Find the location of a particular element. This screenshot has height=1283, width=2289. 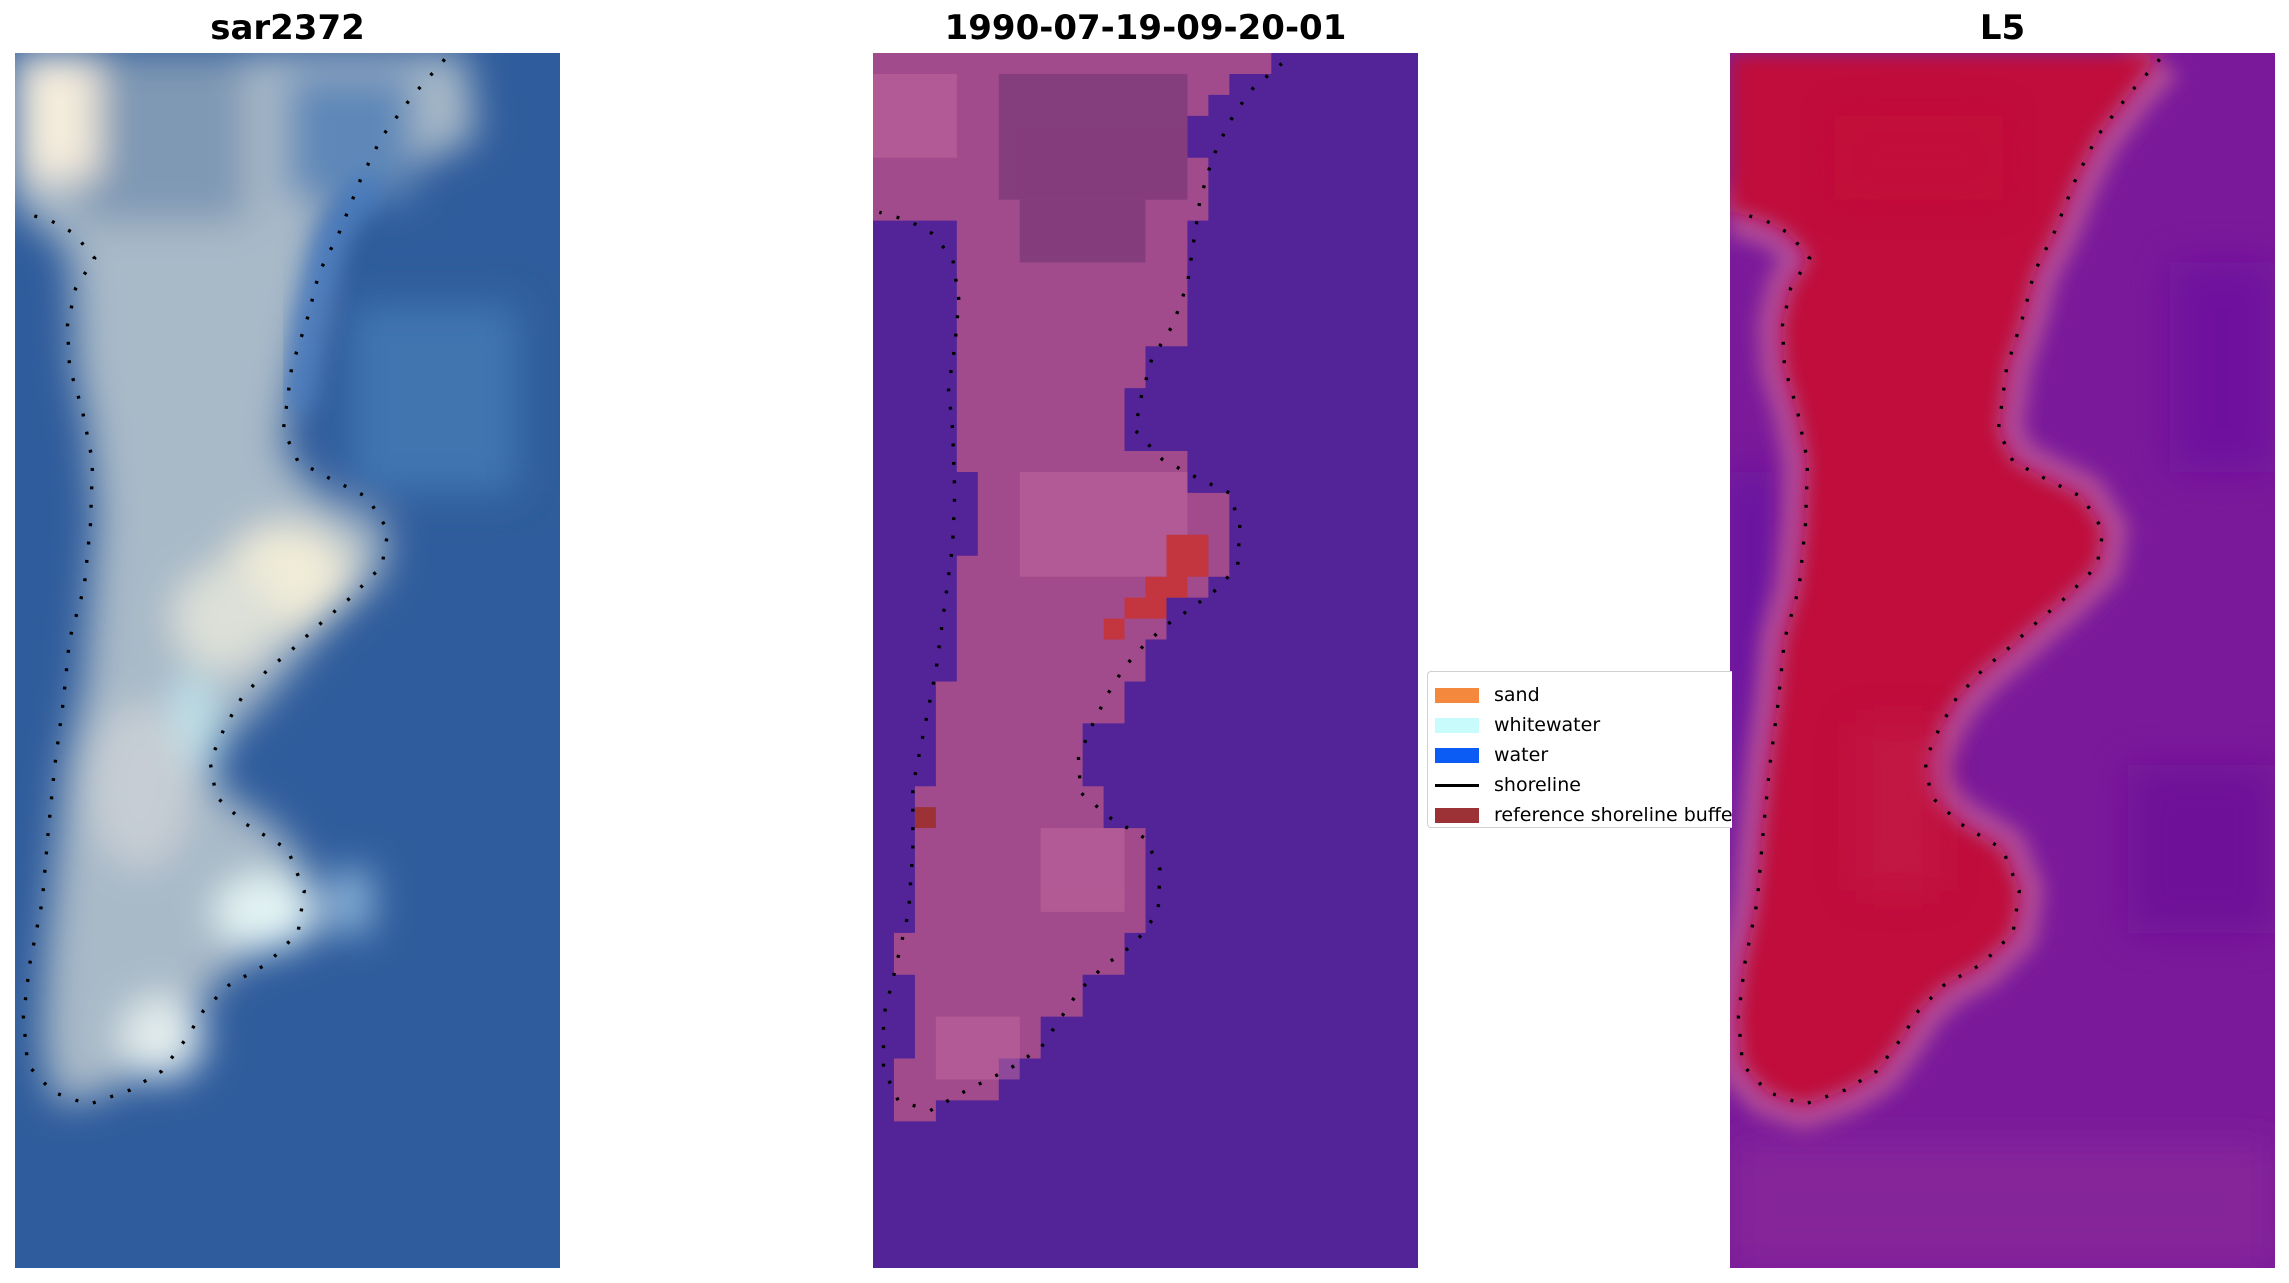

title-sar2372: sar2372 is located at coordinates (287, 28).